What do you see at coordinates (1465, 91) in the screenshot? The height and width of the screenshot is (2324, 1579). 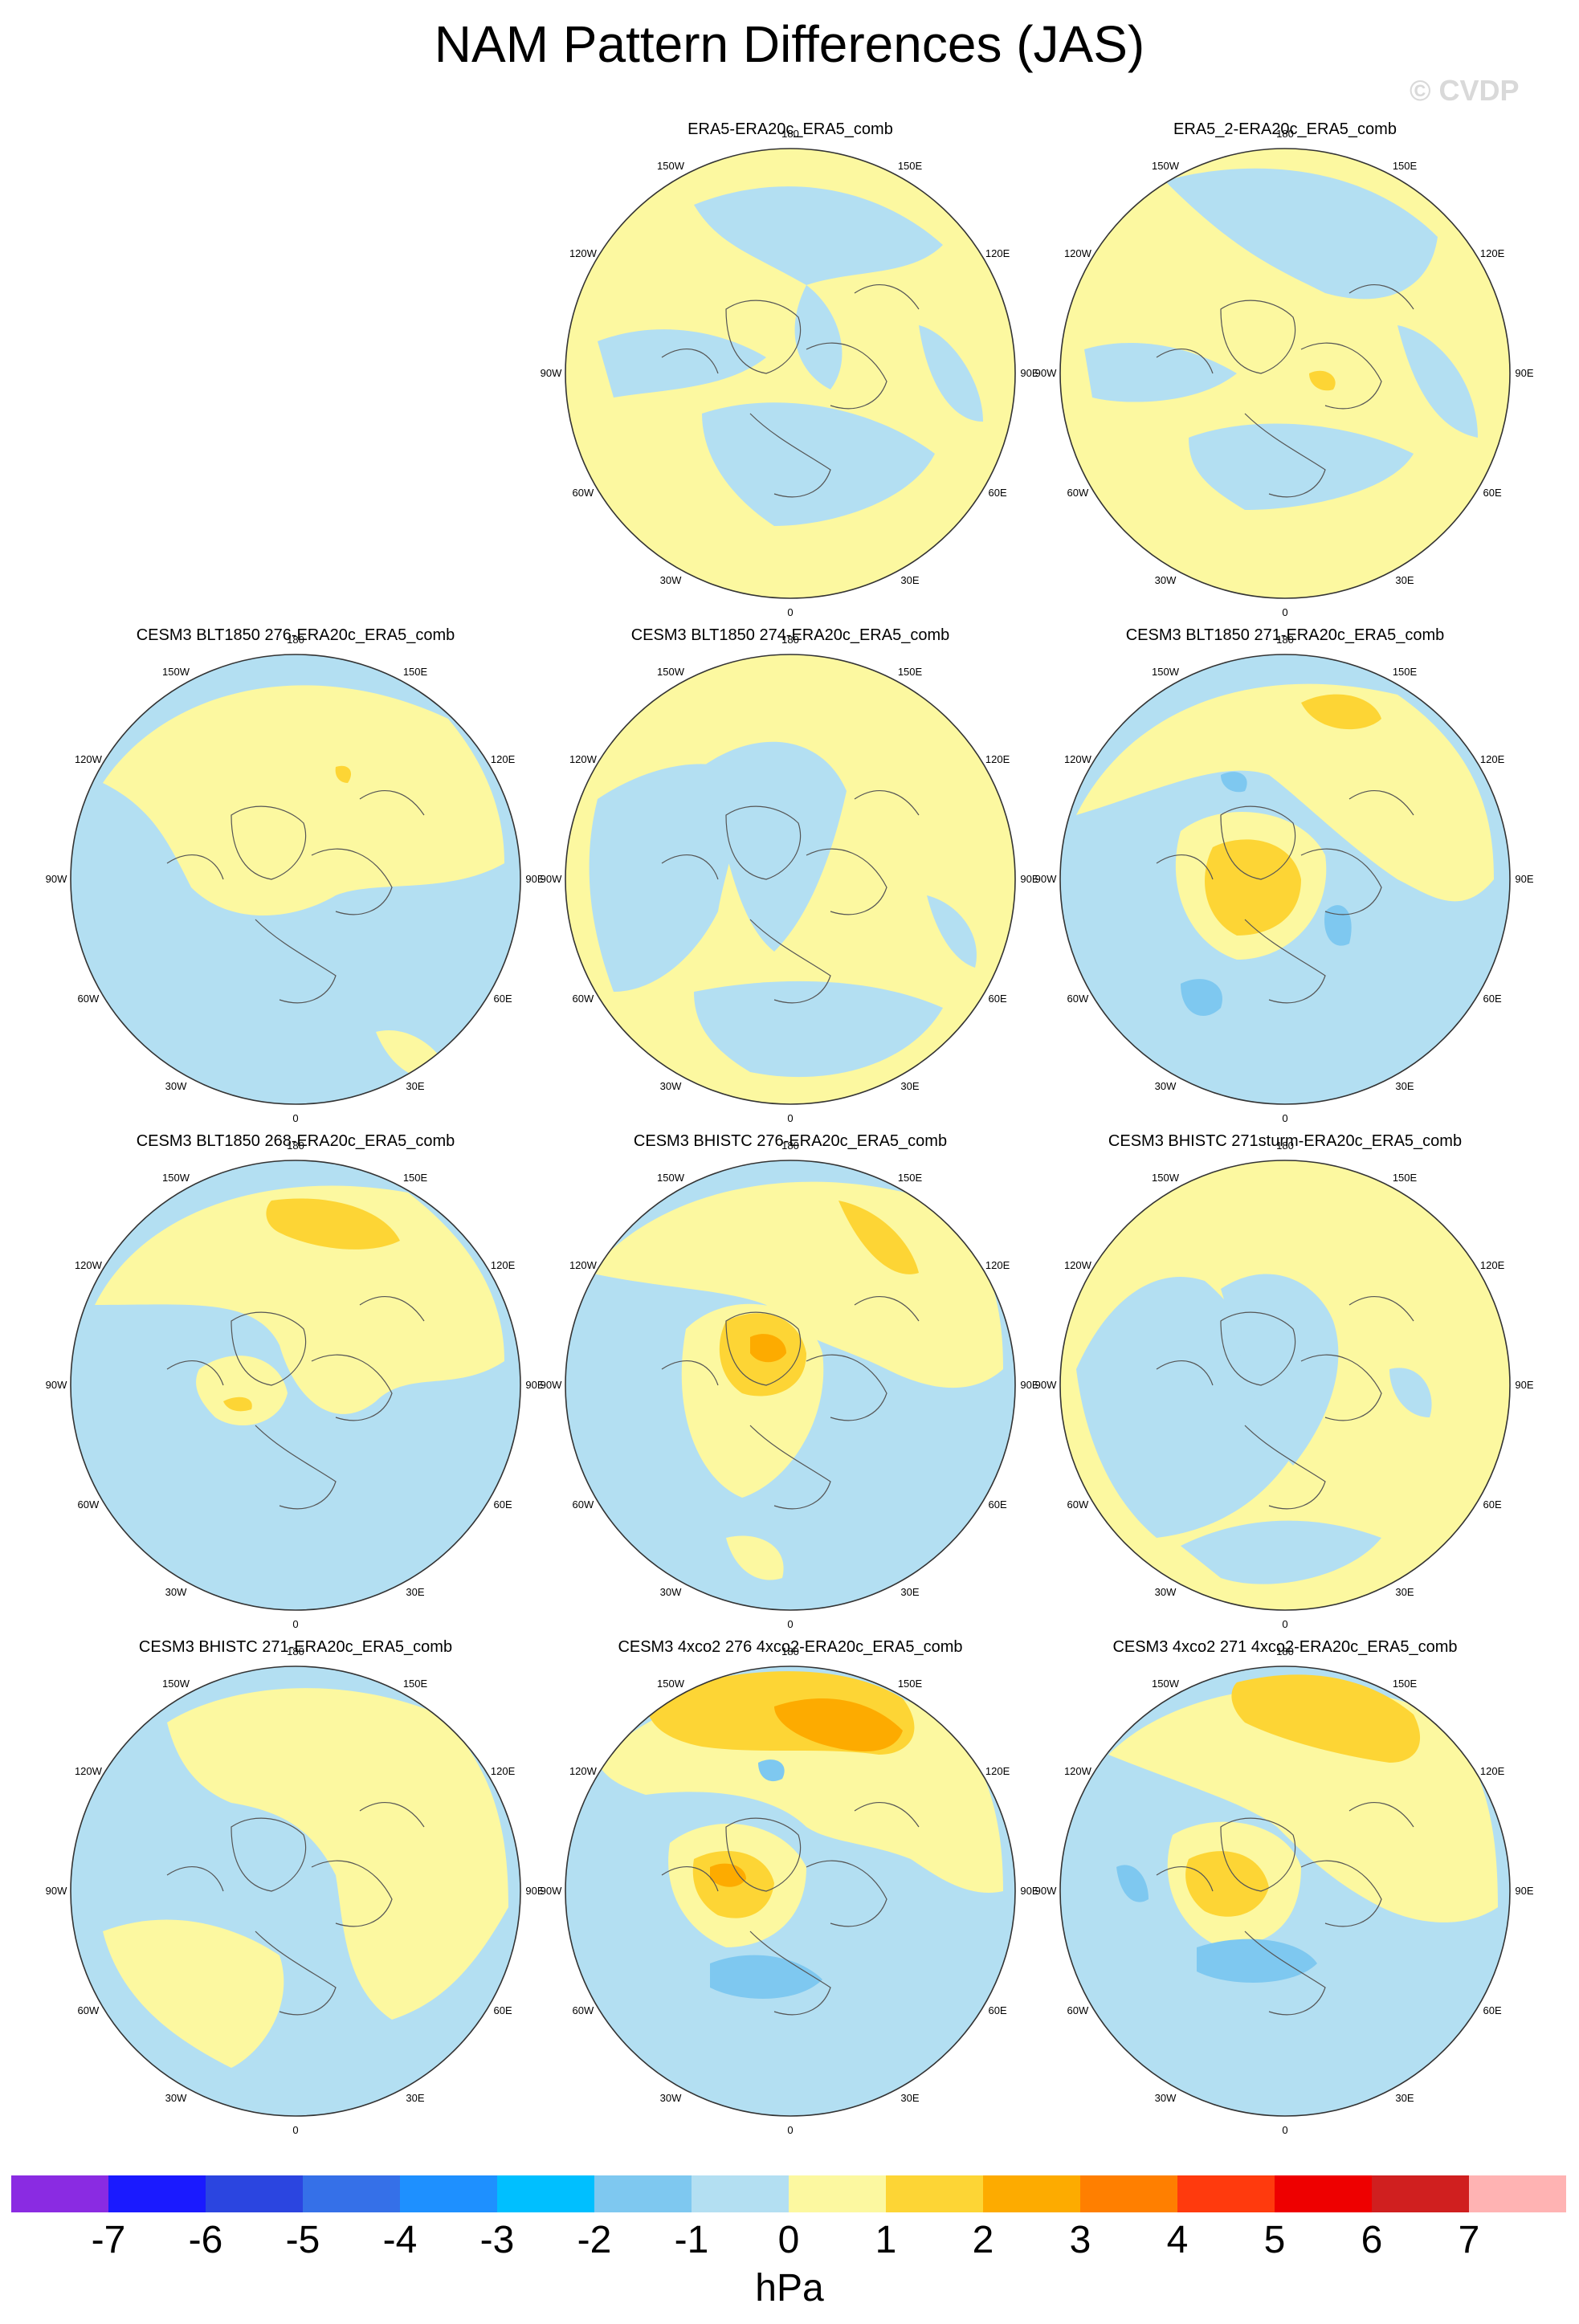 I see `cvdp-watermark: © CVDP` at bounding box center [1465, 91].